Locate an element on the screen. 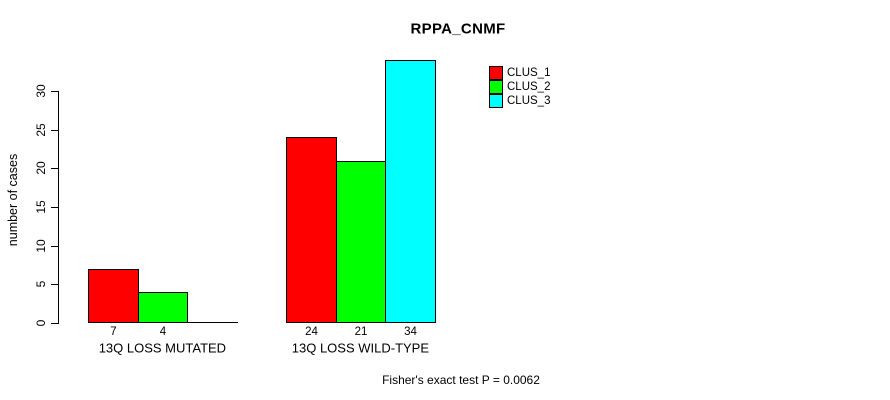  bar-clus-1-13q-loss-wild-type is located at coordinates (311, 230).